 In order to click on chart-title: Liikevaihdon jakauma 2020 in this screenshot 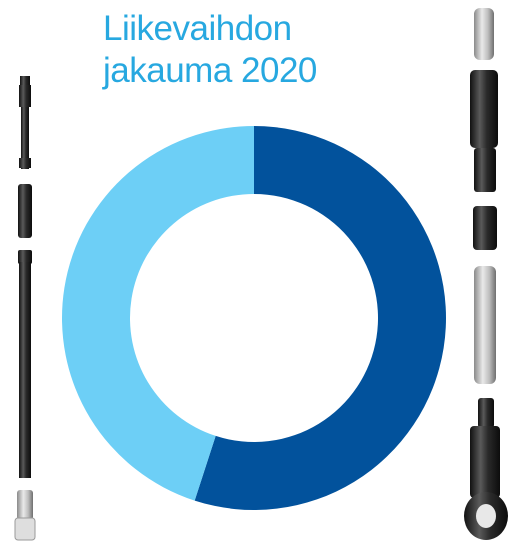, I will do `click(233, 50)`.